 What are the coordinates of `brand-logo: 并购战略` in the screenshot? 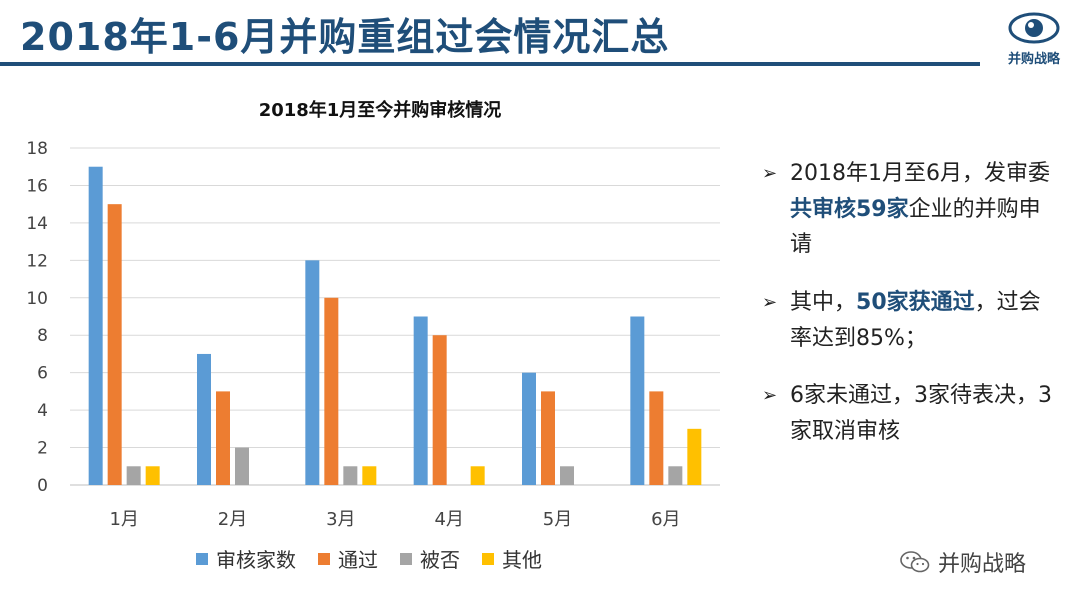 It's located at (1034, 40).